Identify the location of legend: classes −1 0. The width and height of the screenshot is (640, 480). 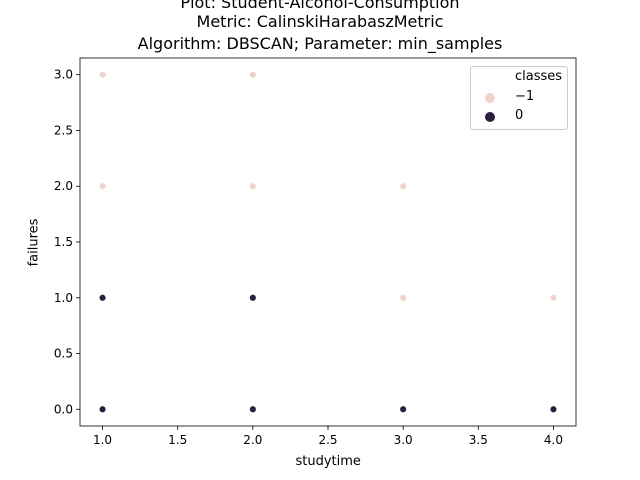
(519, 98).